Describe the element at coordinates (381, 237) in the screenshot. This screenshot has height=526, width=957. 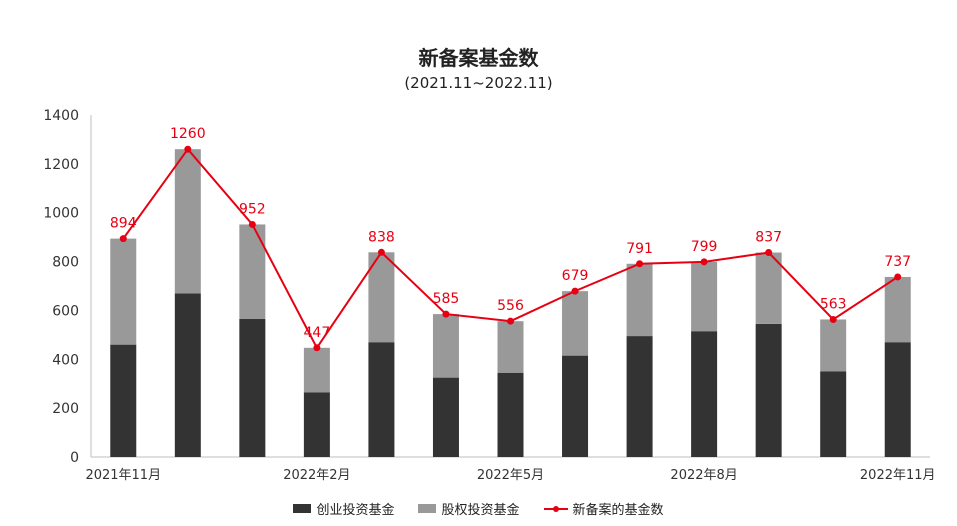
I see `total-data-label: 838` at that location.